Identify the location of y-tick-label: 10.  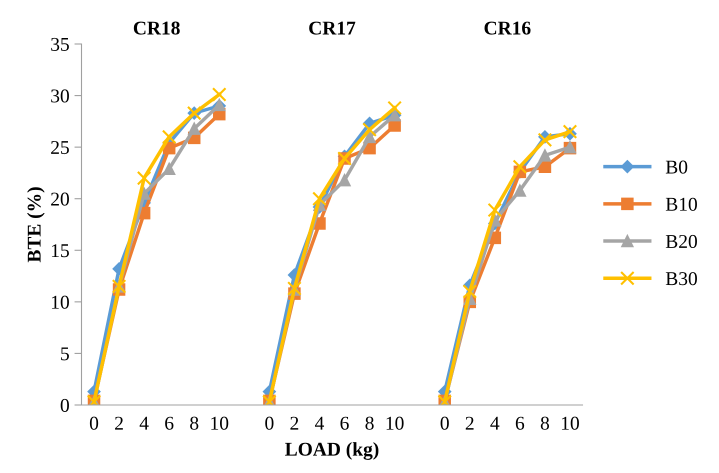
(60, 302).